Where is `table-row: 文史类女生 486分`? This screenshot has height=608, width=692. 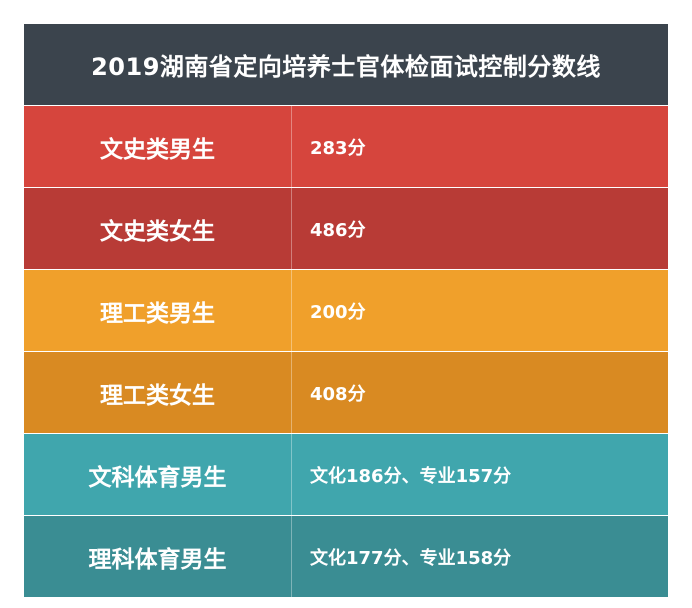
table-row: 文史类女生 486分 is located at coordinates (346, 228).